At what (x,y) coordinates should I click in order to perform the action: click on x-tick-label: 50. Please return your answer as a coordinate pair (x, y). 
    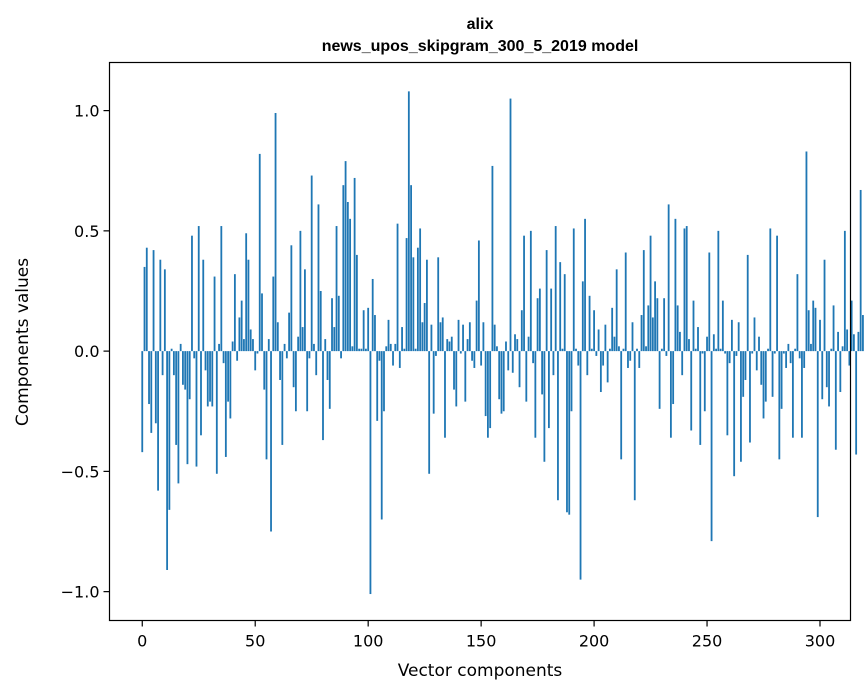
    Looking at the image, I should click on (255, 641).